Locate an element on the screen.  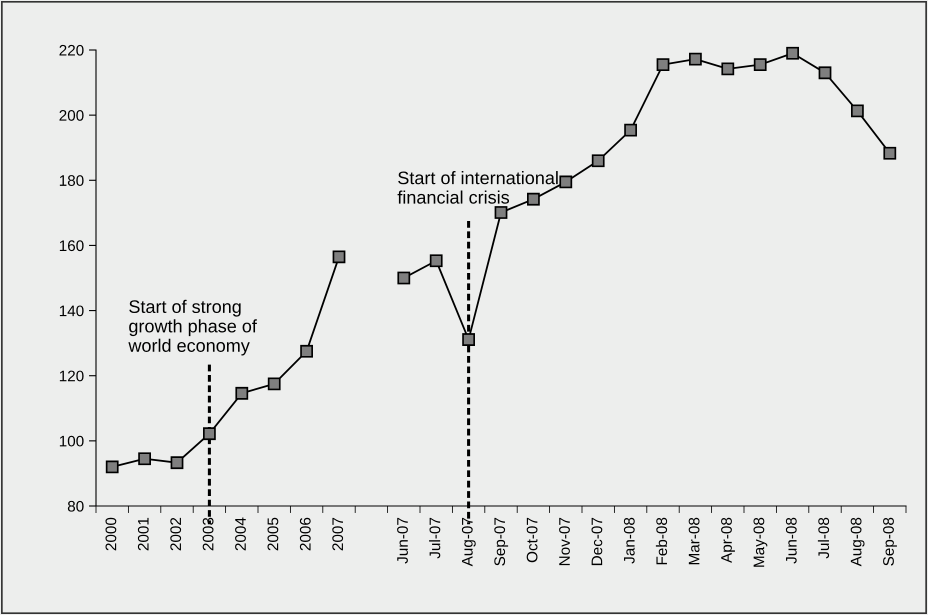
y-tick-label: 100 is located at coordinates (72, 441).